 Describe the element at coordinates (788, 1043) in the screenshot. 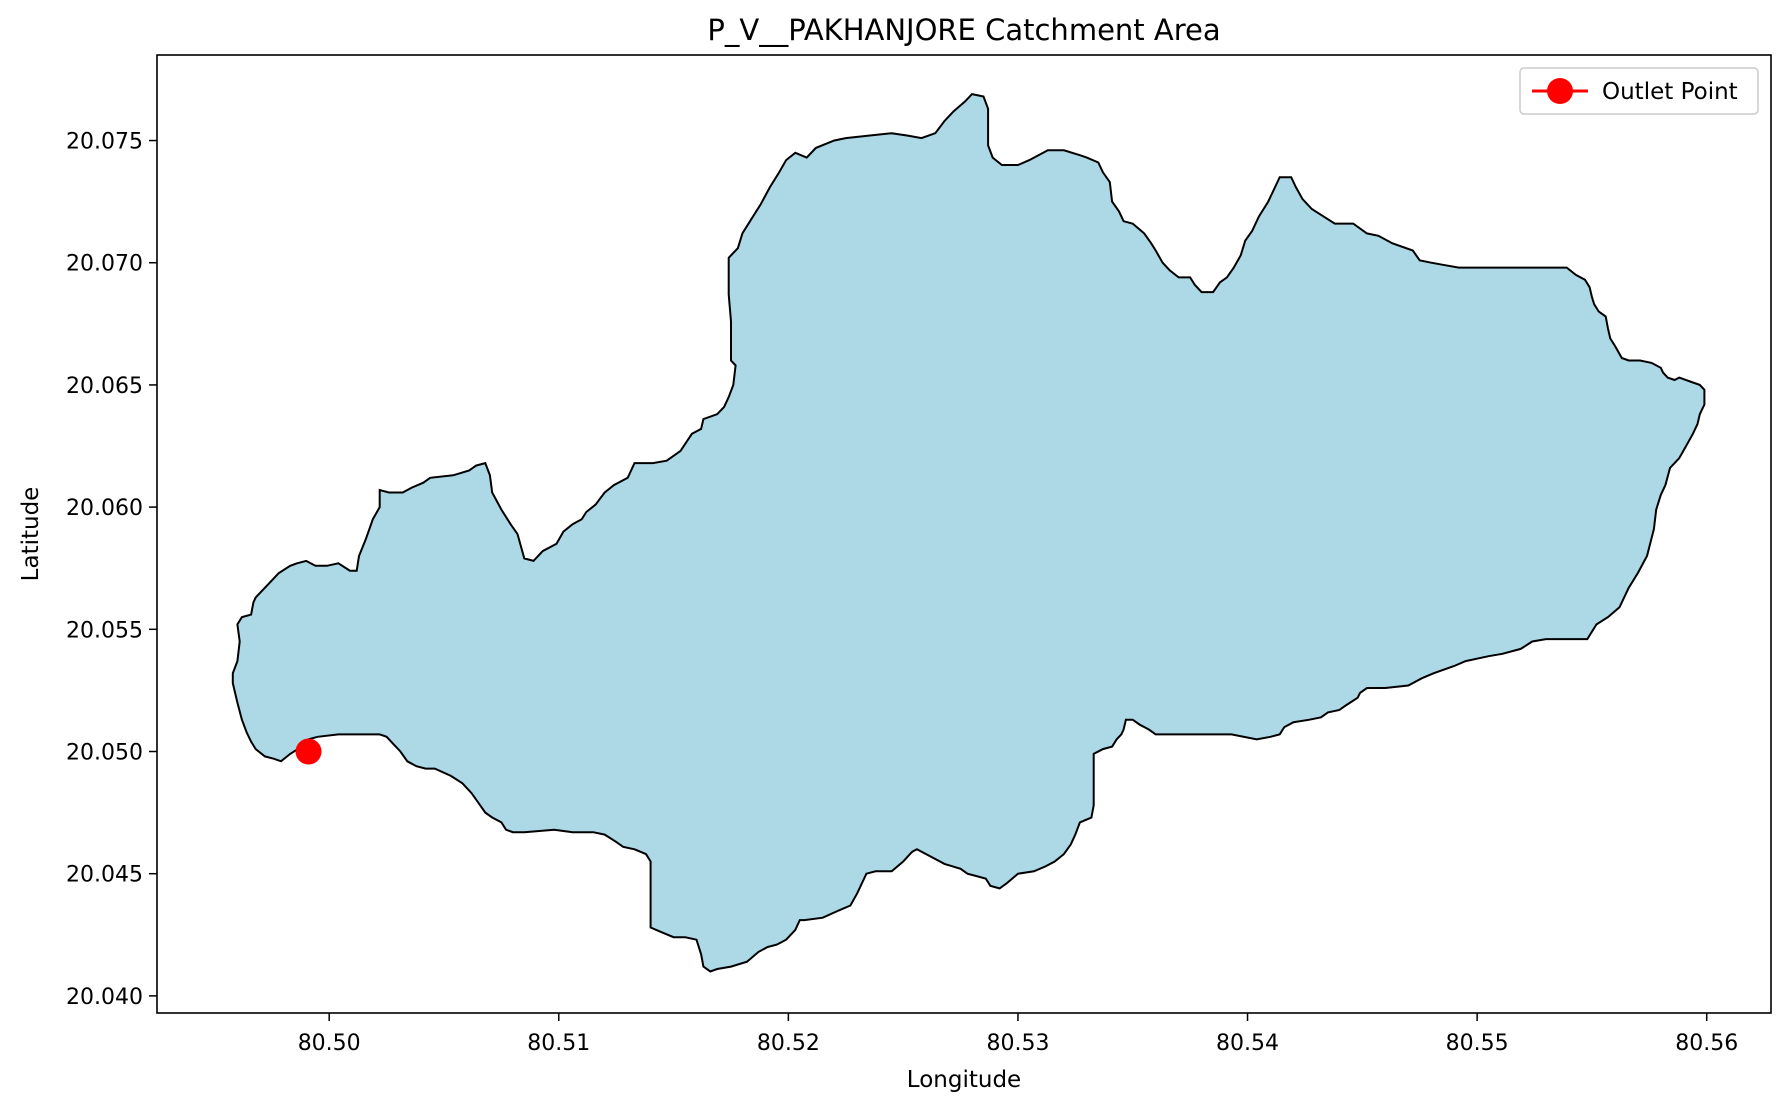

I see `x-tick-label: 80.52` at that location.